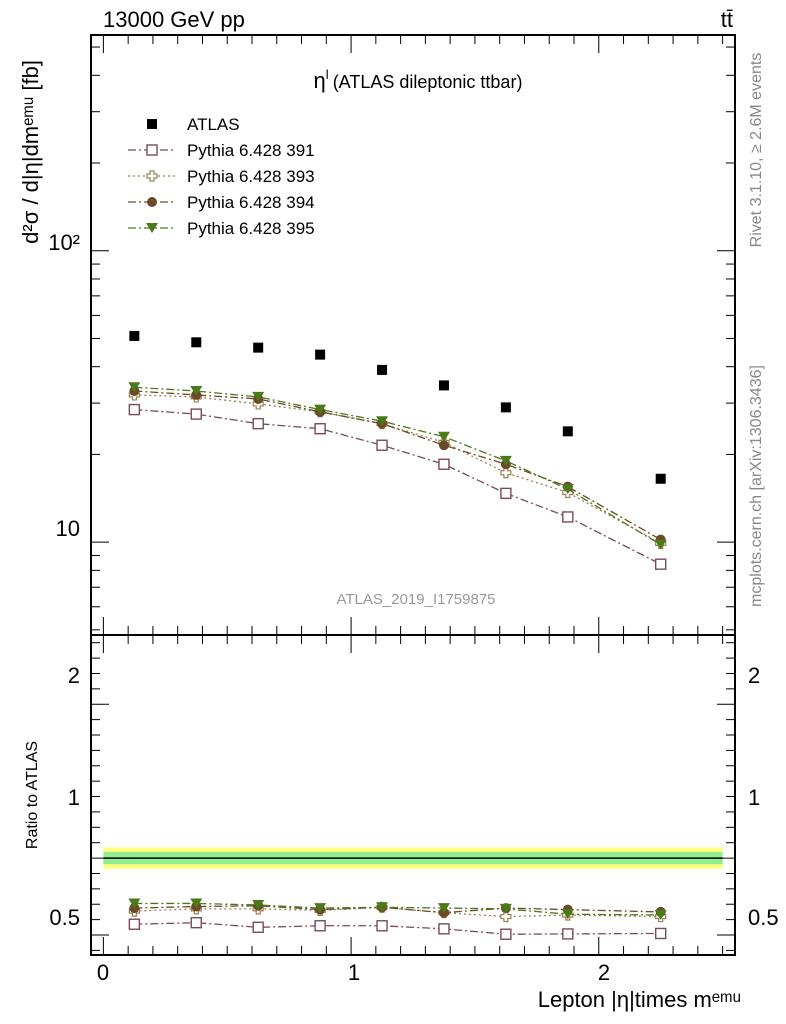 Image resolution: width=786 pixels, height=1024 pixels. What do you see at coordinates (604, 972) in the screenshot?
I see `x-tick-label-2: 2` at bounding box center [604, 972].